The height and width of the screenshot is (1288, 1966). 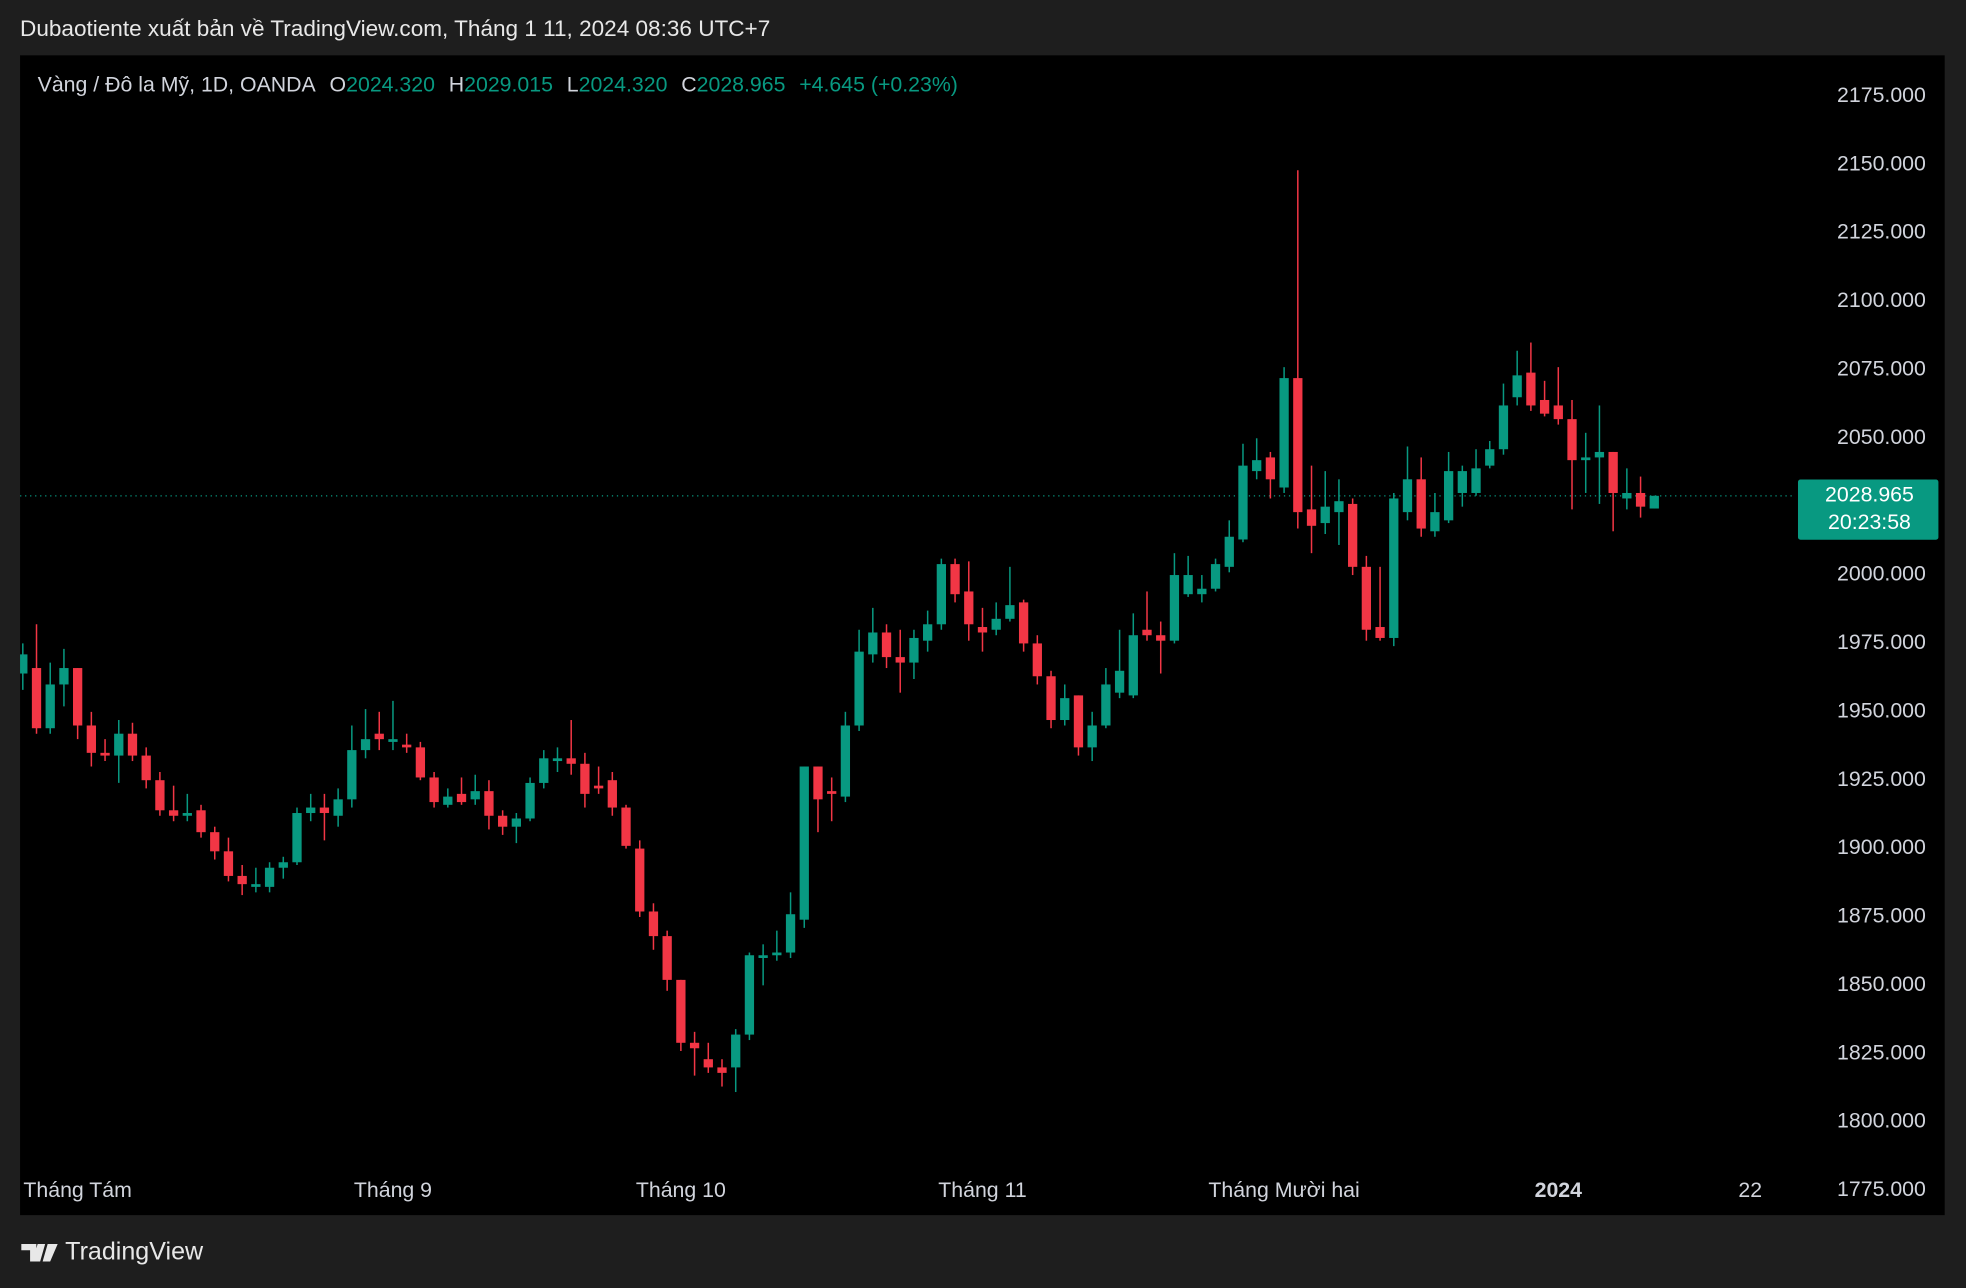 I want to click on ohlc-value: 2028.965, so click(x=741, y=84).